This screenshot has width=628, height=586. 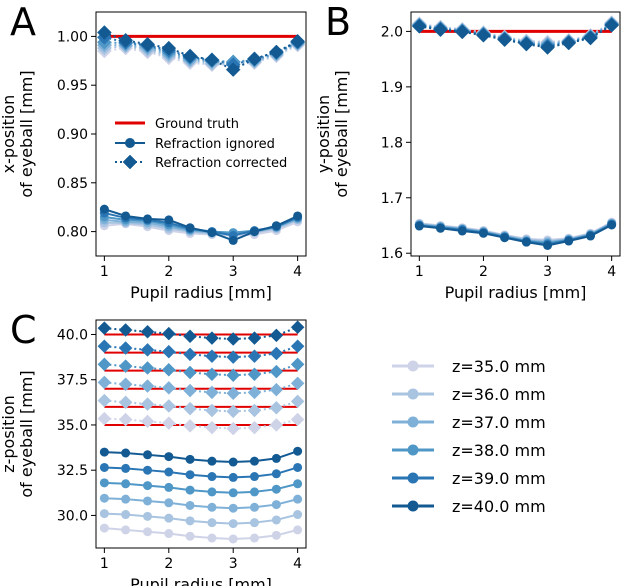 What do you see at coordinates (392, 32) in the screenshot?
I see `y-tick-label: 2.0` at bounding box center [392, 32].